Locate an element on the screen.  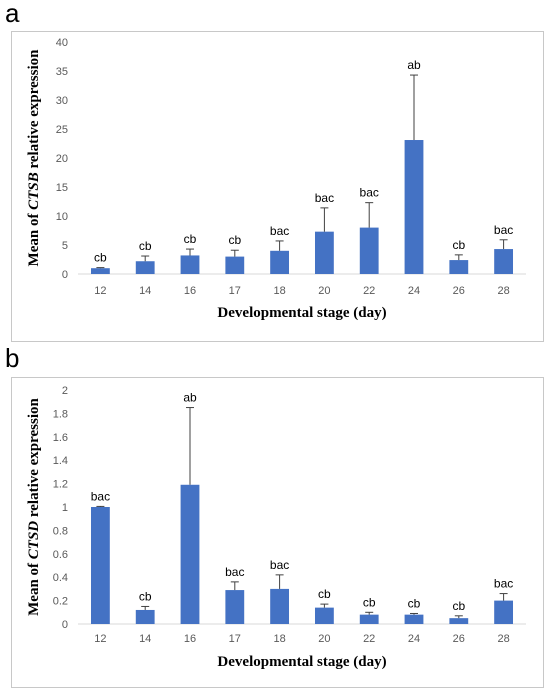
y-axis-title: Mean of CTSD relative expression is located at coordinates (34, 506).